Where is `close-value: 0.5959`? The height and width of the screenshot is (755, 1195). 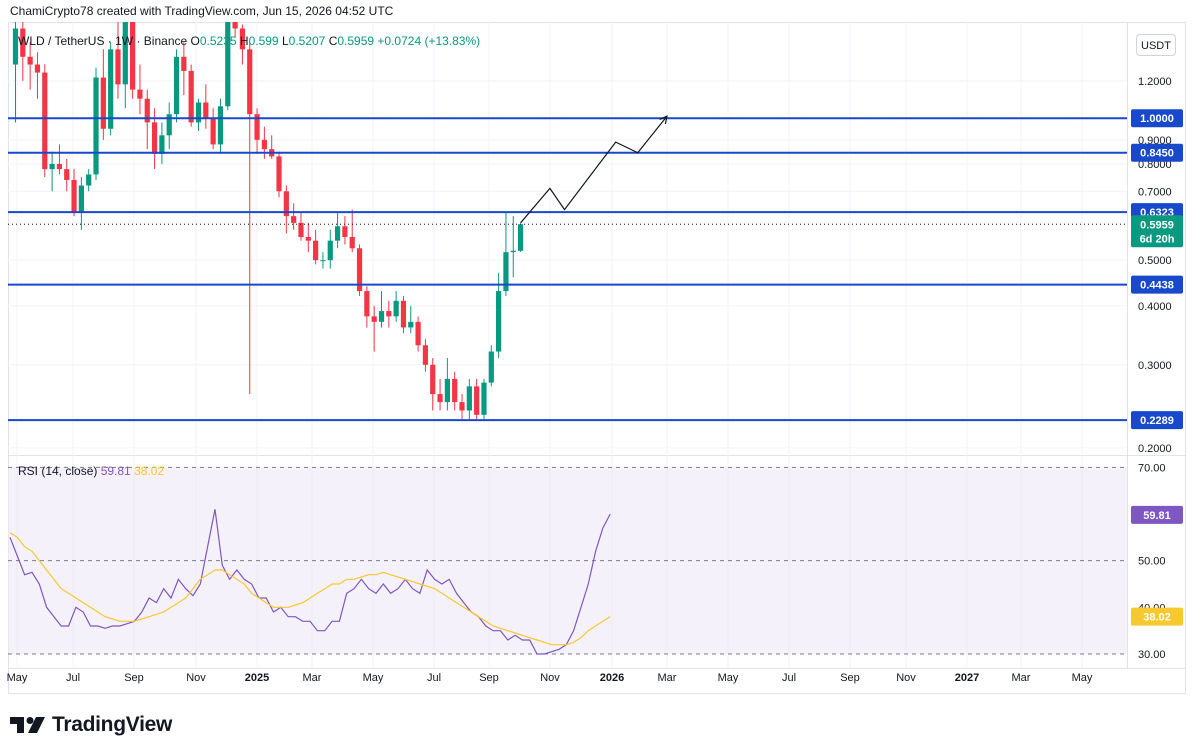 close-value: 0.5959 is located at coordinates (356, 41).